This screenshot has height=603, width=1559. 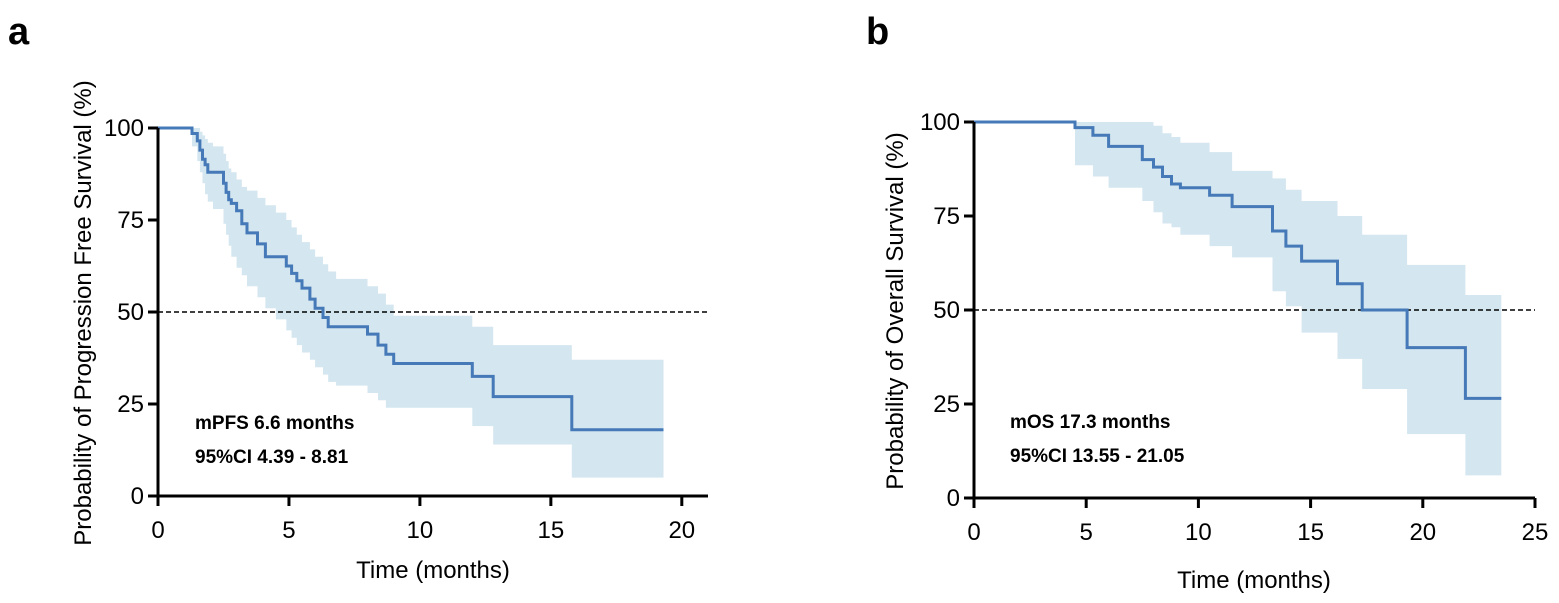 I want to click on median-annotation: mOS 17.3 months, so click(x=1090, y=422).